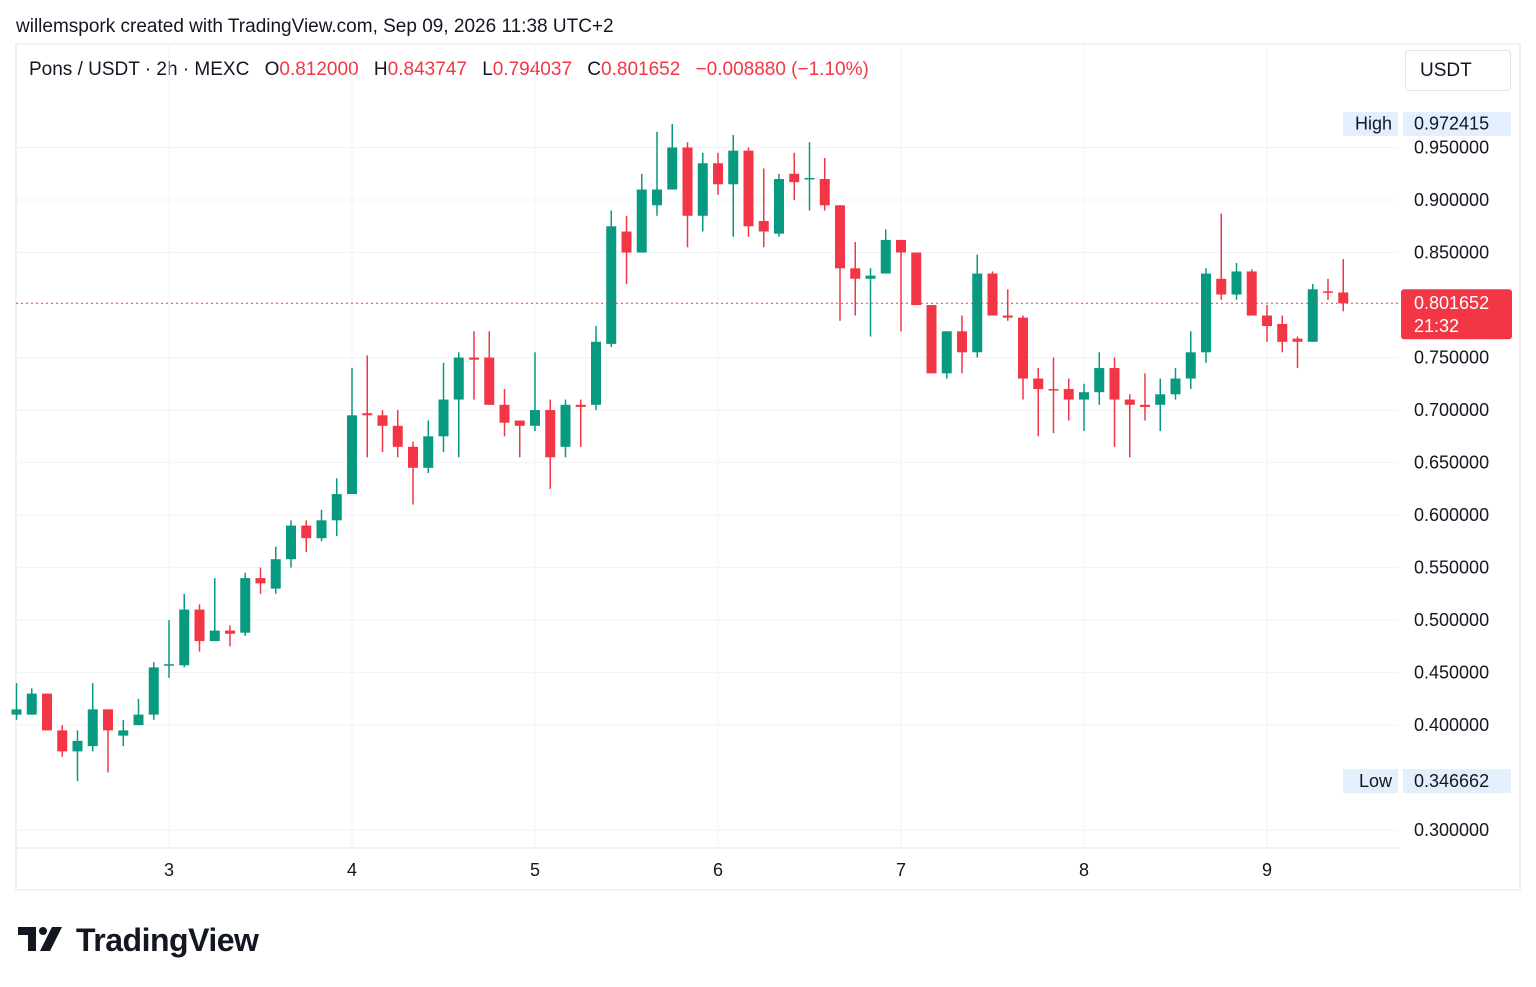 The width and height of the screenshot is (1536, 987). I want to click on open-key: O, so click(272, 69).